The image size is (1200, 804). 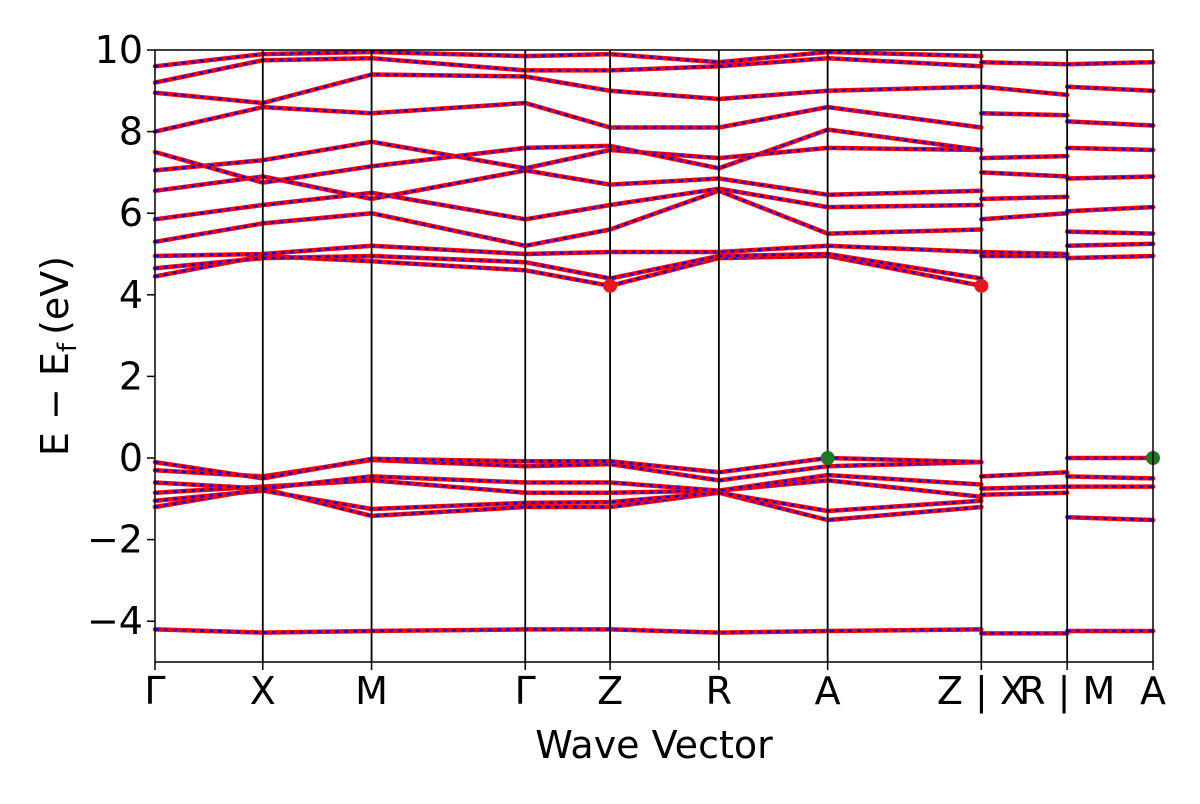 What do you see at coordinates (131, 376) in the screenshot?
I see `y-tick-label-3: 2` at bounding box center [131, 376].